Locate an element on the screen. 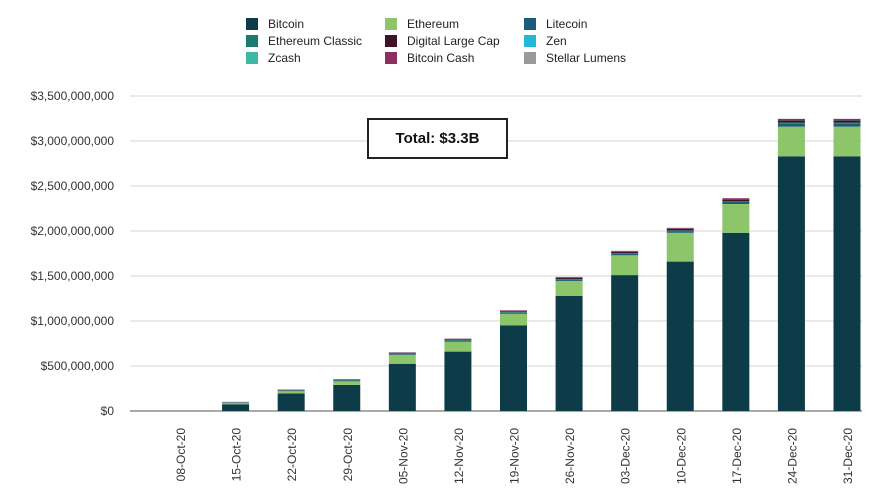 This screenshot has width=869, height=503. y-tick-label: $2,500,000,000 is located at coordinates (73, 186).